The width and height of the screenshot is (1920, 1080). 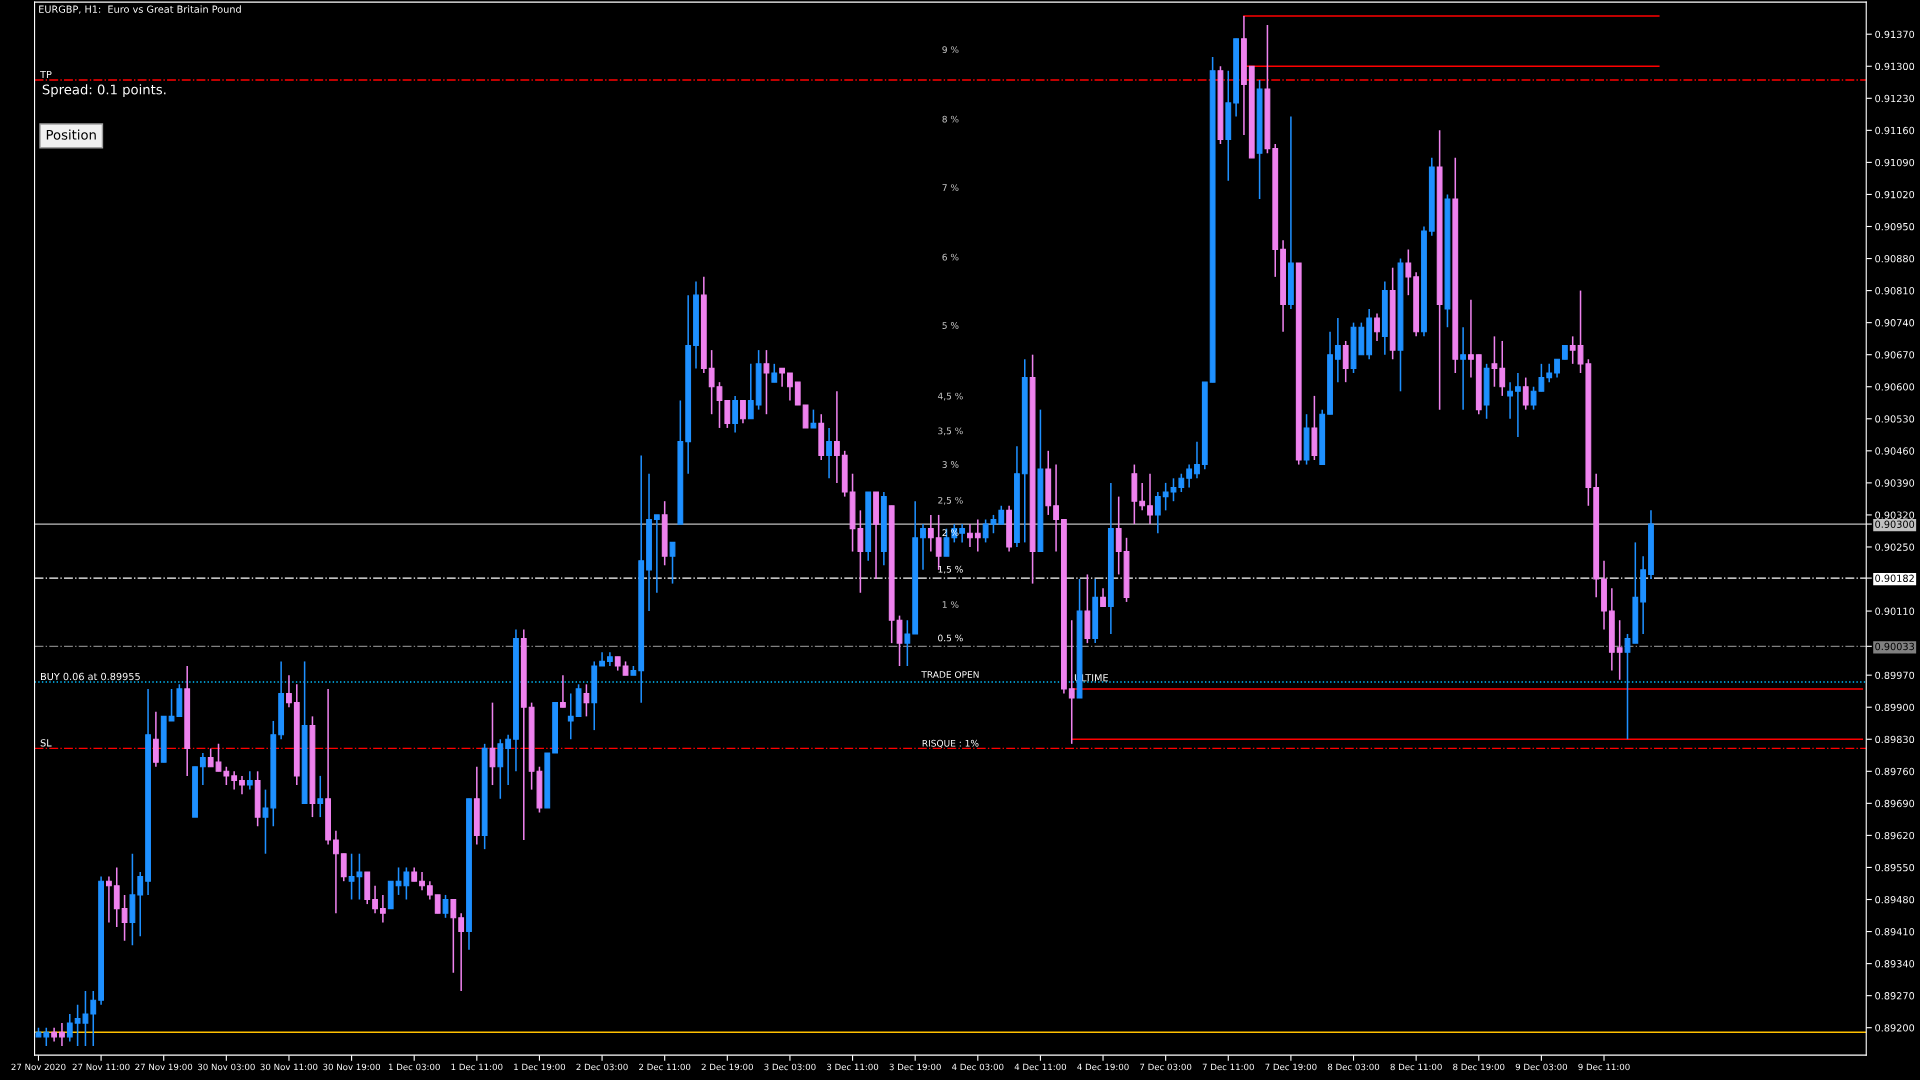 I want to click on annotation: 4,5 %, so click(x=950, y=396).